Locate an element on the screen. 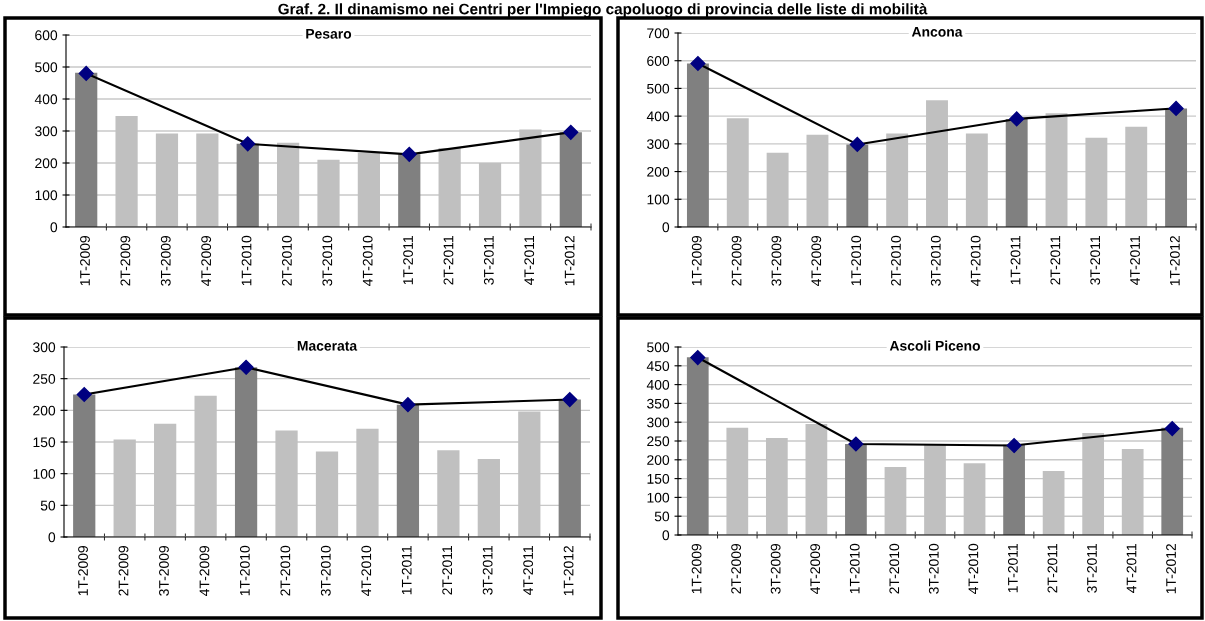 The image size is (1205, 621). y-tick-label: 450 is located at coordinates (658, 366).